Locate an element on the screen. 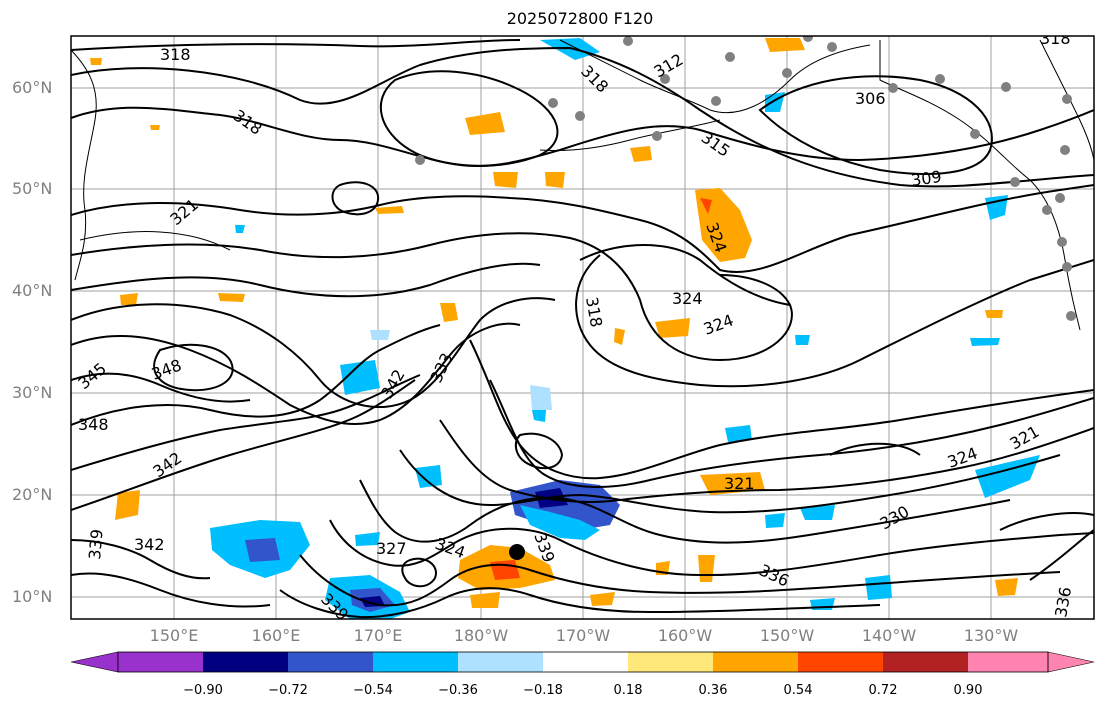 This screenshot has width=1105, height=712. lon-label: 150°E is located at coordinates (174, 635).